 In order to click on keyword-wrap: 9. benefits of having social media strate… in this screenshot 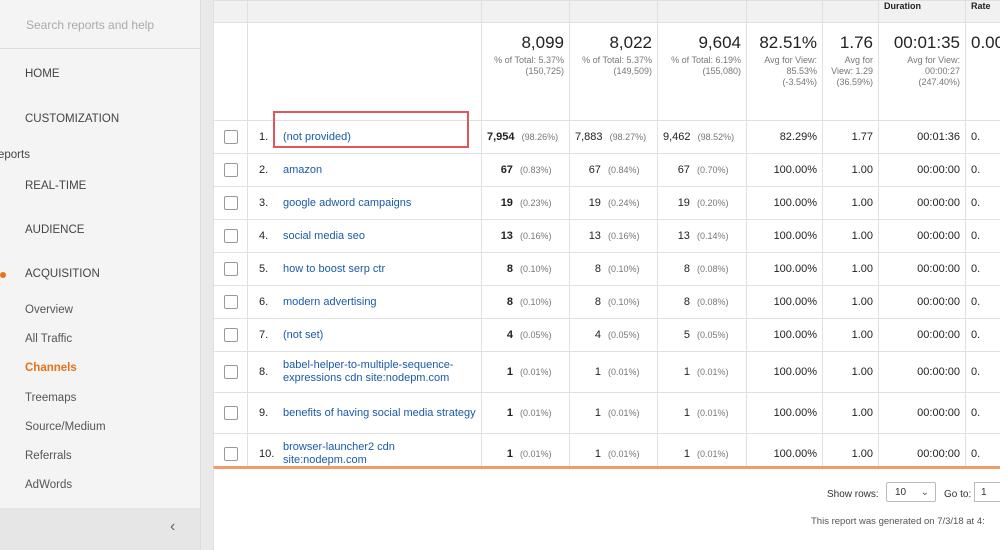, I will do `click(364, 413)`.